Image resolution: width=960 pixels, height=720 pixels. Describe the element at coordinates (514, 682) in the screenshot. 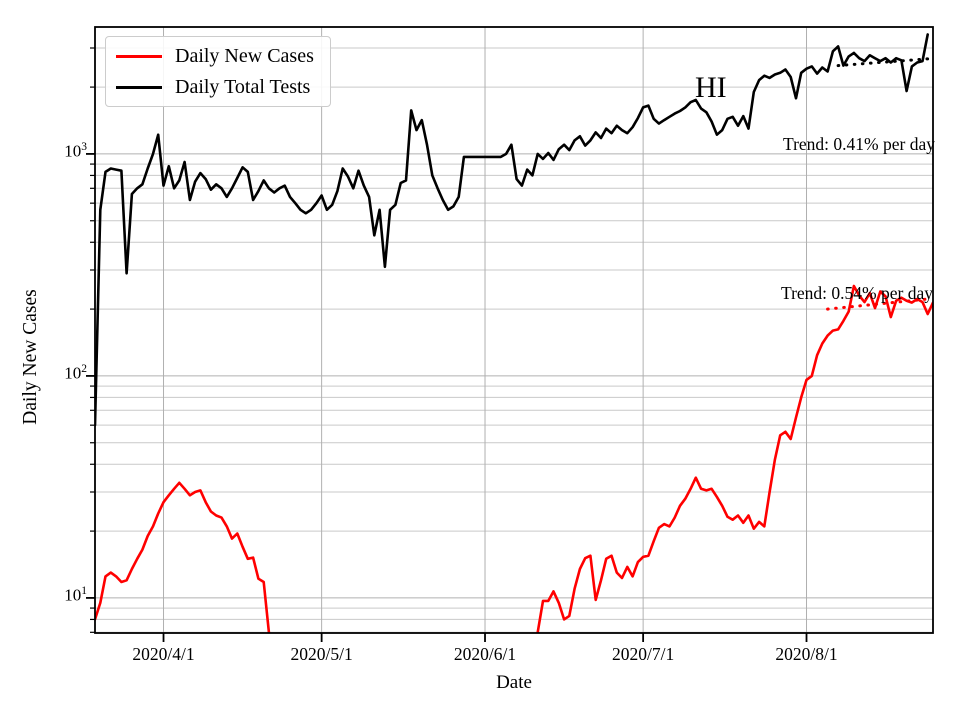

I see `x-axis-label: Date` at that location.